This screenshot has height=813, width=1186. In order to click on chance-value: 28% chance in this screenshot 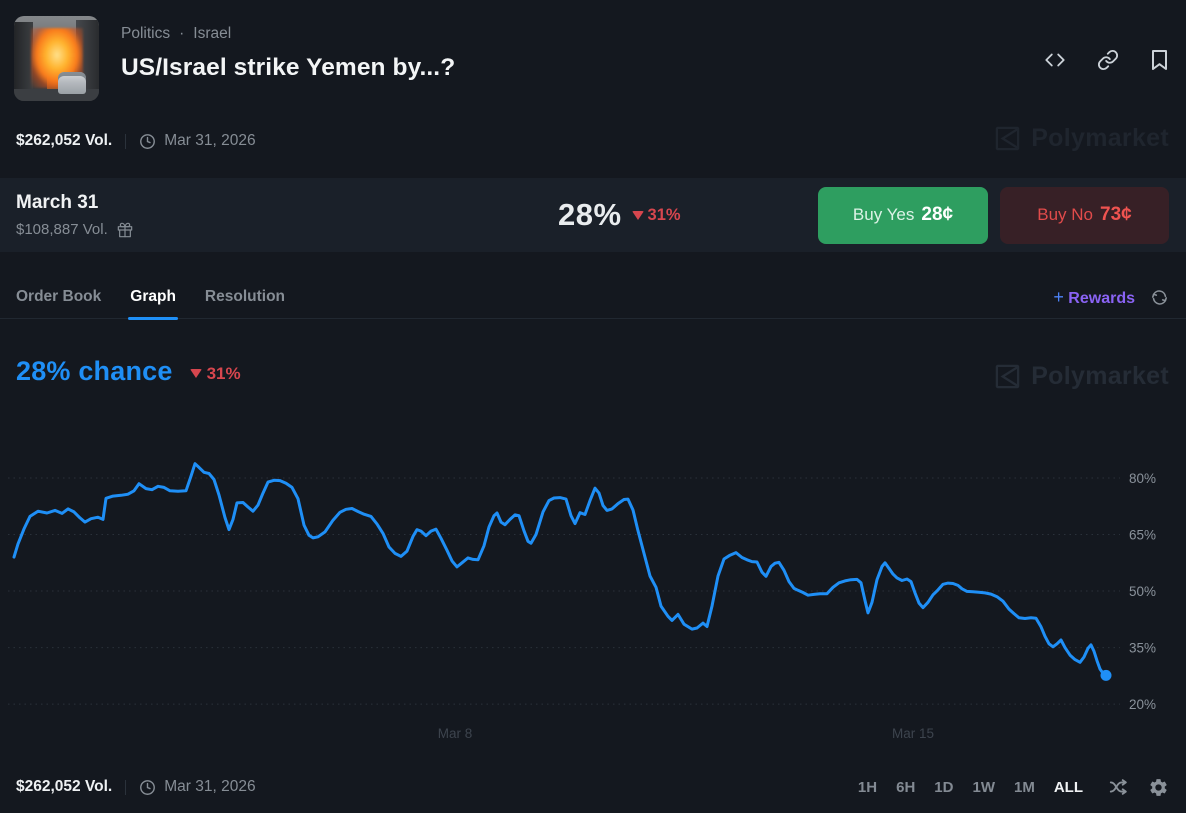, I will do `click(94, 371)`.